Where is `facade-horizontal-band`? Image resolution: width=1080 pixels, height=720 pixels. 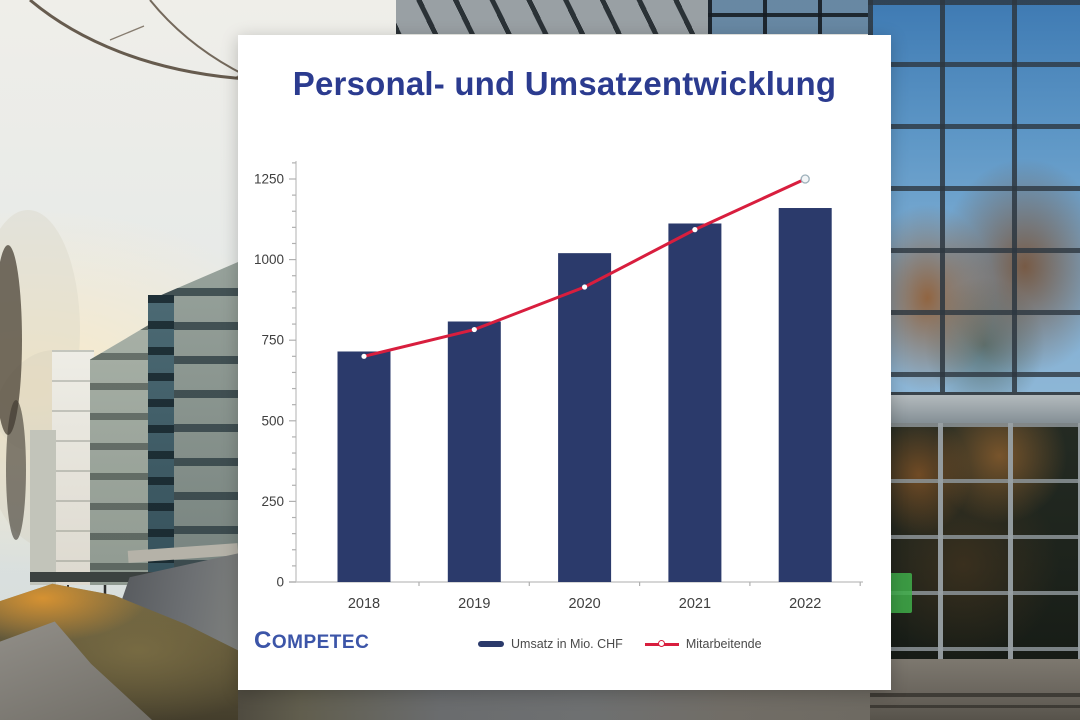
facade-horizontal-band is located at coordinates (974, 408).